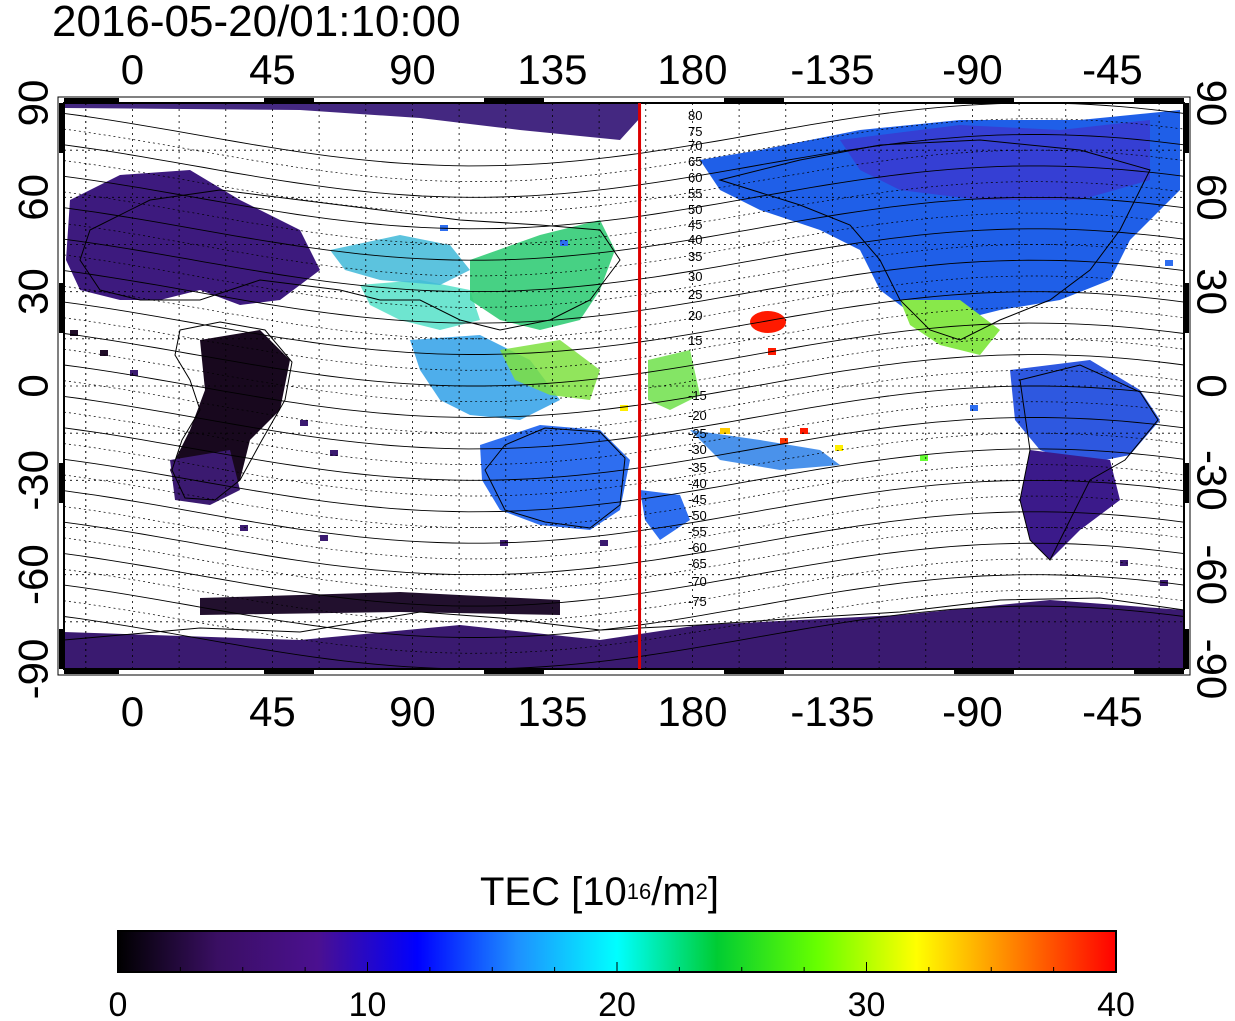  Describe the element at coordinates (697, 547) in the screenshot. I see `contour-label: -60` at that location.